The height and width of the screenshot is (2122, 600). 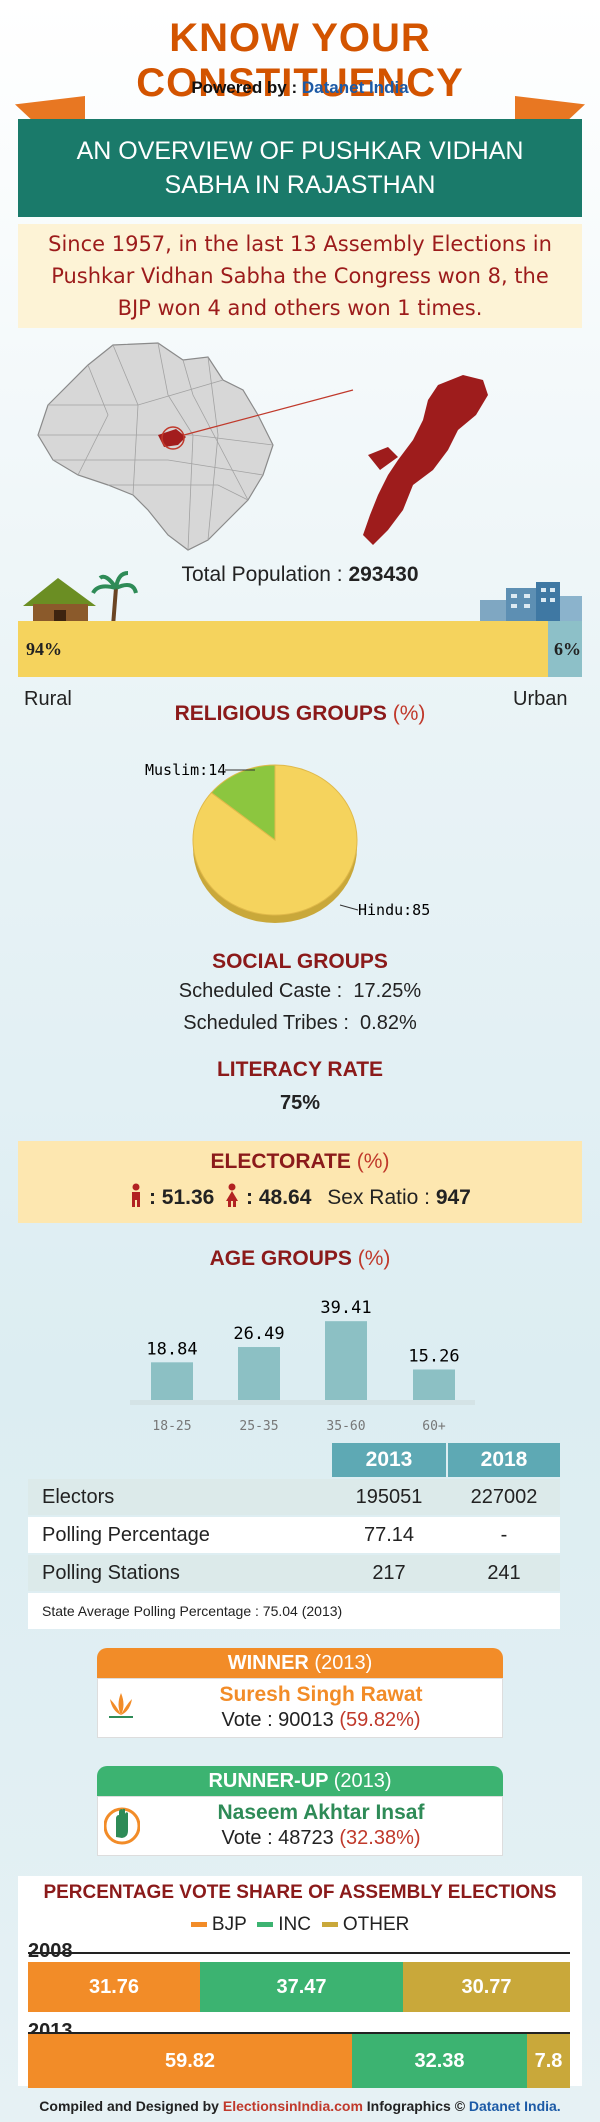 What do you see at coordinates (416, 2106) in the screenshot?
I see `footer-infographics: Infographics ©` at bounding box center [416, 2106].